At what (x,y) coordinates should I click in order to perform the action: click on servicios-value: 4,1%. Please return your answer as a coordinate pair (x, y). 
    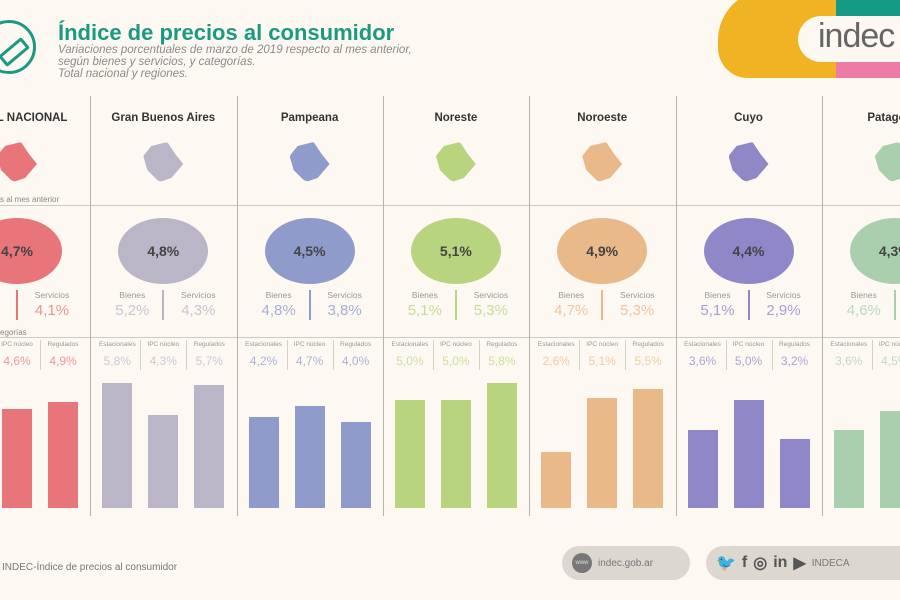
    Looking at the image, I should click on (52, 310).